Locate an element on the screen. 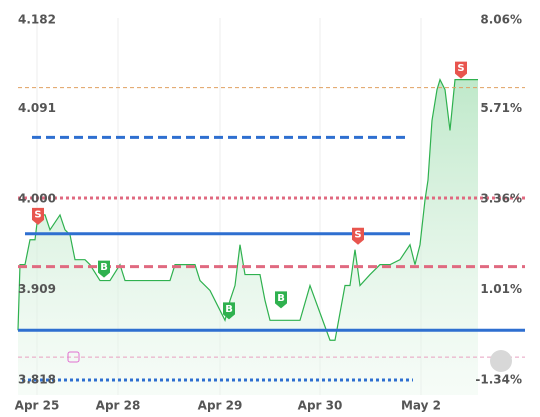  y-tick-label: 3.909 is located at coordinates (37, 289).